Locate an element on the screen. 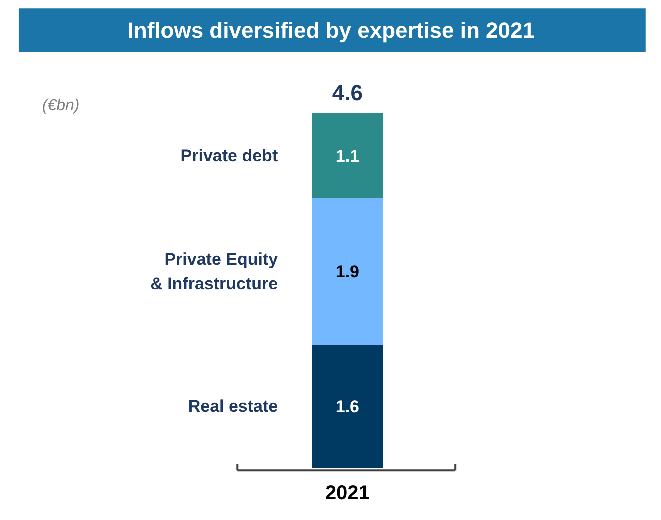  total-label: 4.6 is located at coordinates (347, 93).